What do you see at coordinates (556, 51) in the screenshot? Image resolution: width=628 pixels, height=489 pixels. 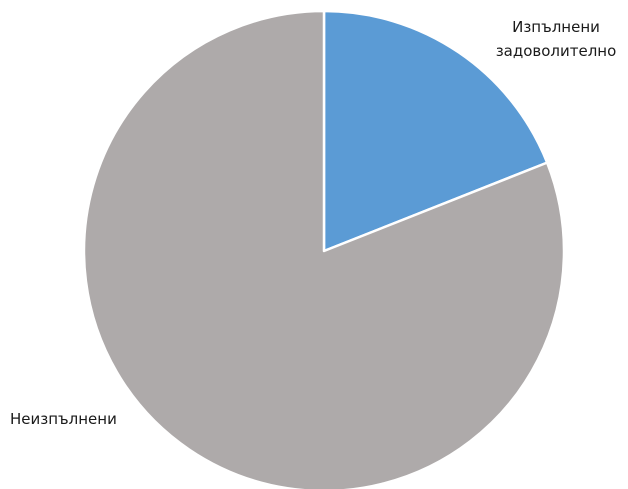 I see `pie-slice-label-line: задоволително` at bounding box center [556, 51].